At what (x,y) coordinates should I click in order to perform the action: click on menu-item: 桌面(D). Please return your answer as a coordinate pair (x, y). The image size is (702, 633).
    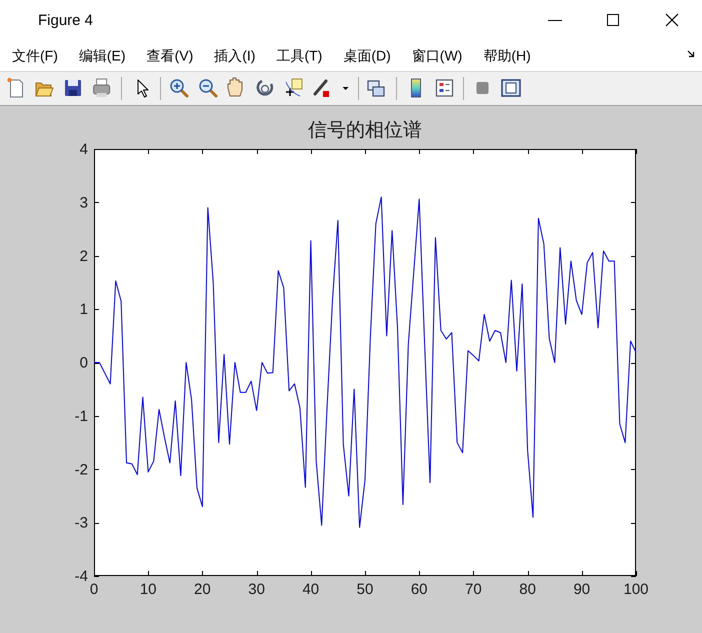
    Looking at the image, I should click on (367, 56).